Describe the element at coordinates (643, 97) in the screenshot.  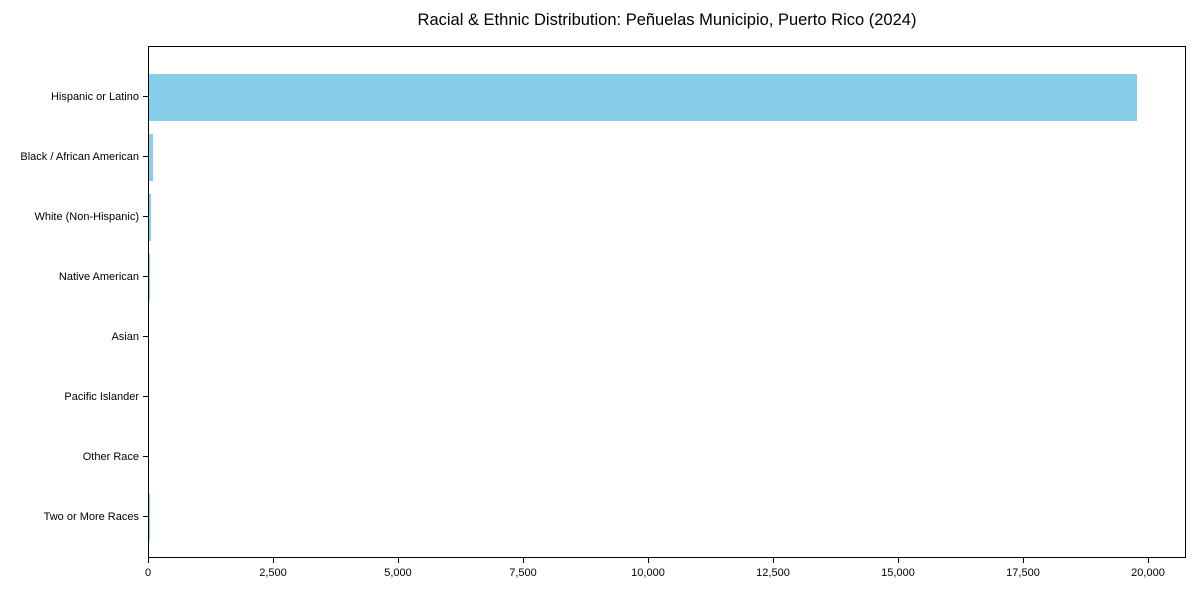
I see `bar-hispanic-or-latino` at that location.